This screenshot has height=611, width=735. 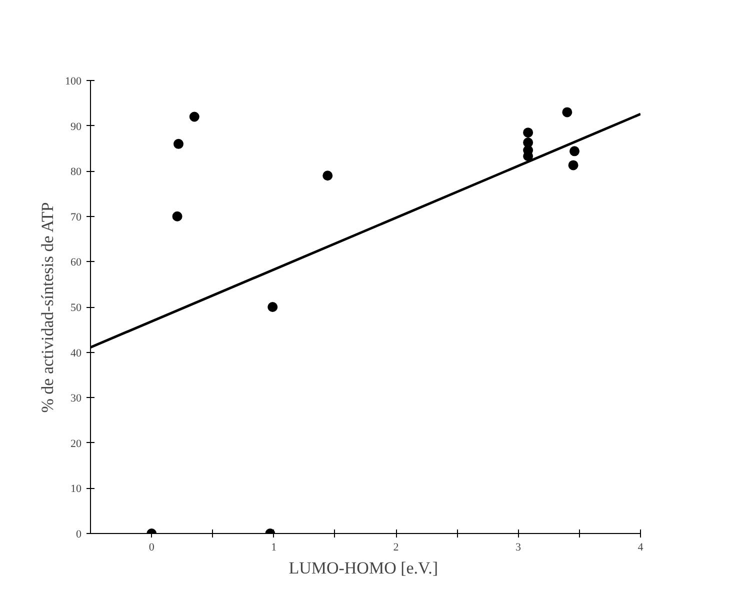 What do you see at coordinates (76, 398) in the screenshot?
I see `y-tick-label: 30` at bounding box center [76, 398].